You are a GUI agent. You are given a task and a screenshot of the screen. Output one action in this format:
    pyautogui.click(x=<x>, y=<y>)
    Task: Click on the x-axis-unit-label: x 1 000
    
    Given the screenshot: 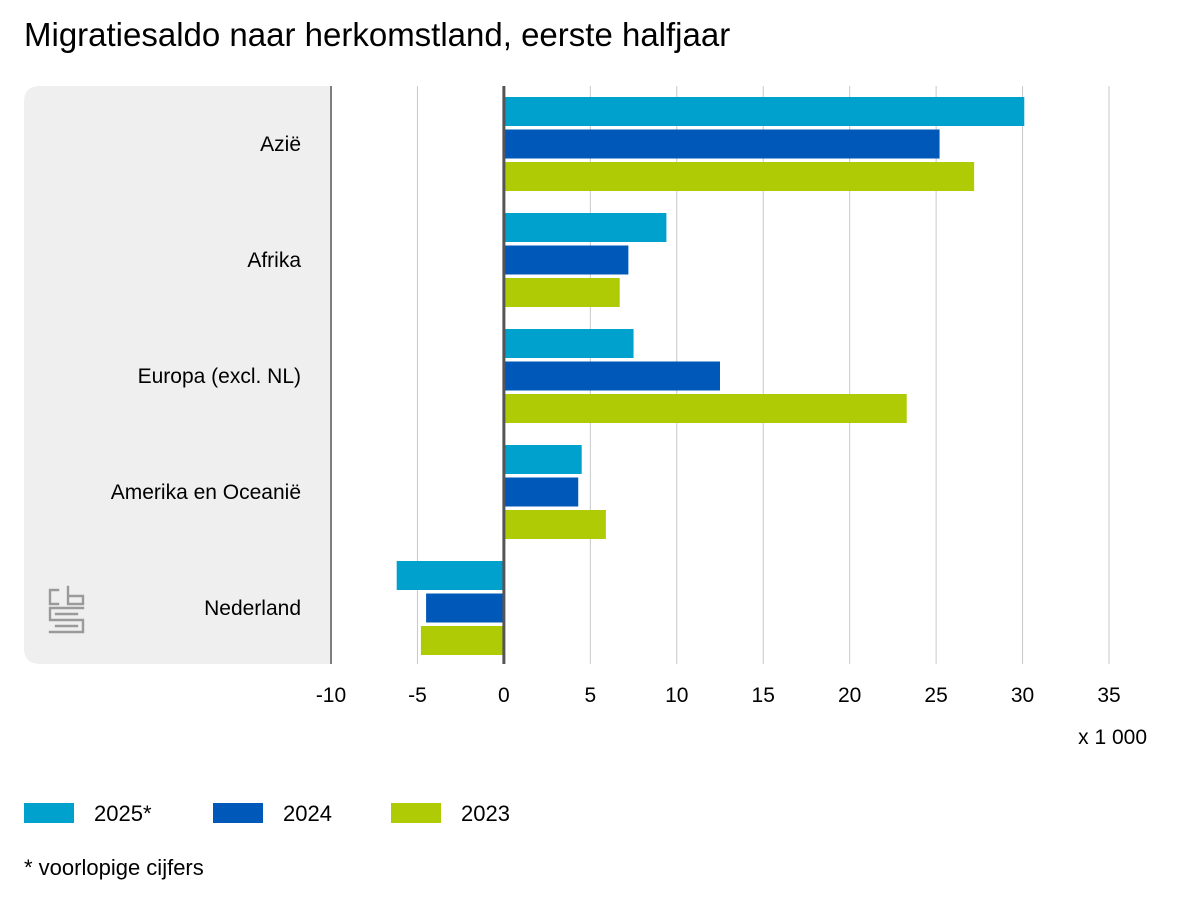 What is the action you would take?
    pyautogui.click(x=1112, y=737)
    